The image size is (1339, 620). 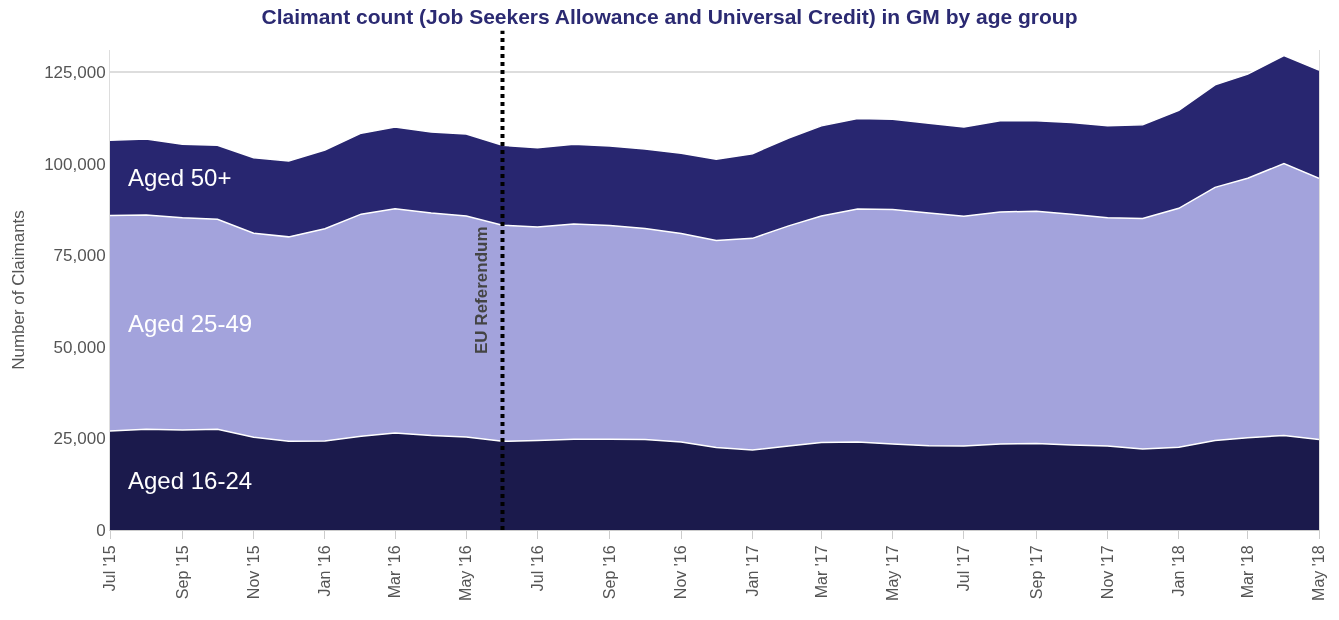 What do you see at coordinates (190, 323) in the screenshot?
I see `series-label: Aged 25-49` at bounding box center [190, 323].